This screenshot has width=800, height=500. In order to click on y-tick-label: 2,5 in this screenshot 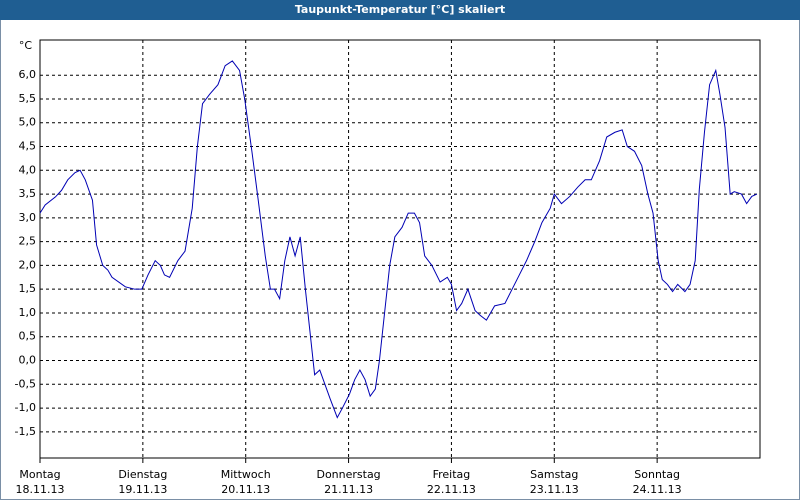, I will do `click(28, 241)`.